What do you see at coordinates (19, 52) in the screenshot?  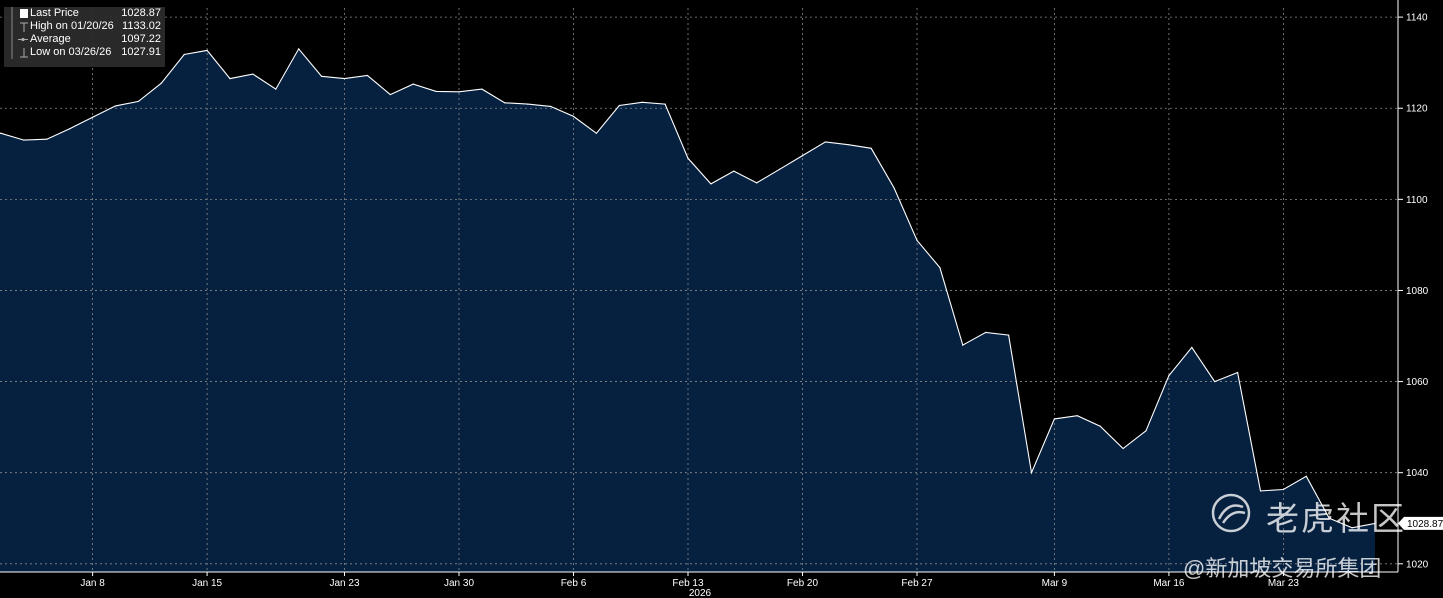 I see `low-marker-icon` at bounding box center [19, 52].